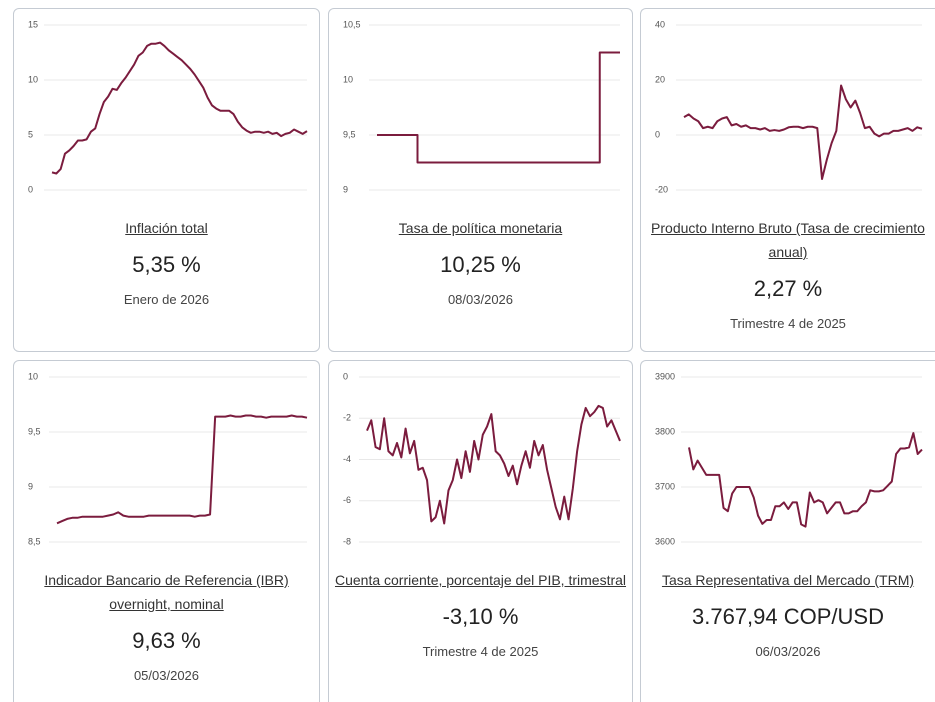 This screenshot has width=935, height=702. Describe the element at coordinates (665, 431) in the screenshot. I see `y-tick-label: 3800` at that location.